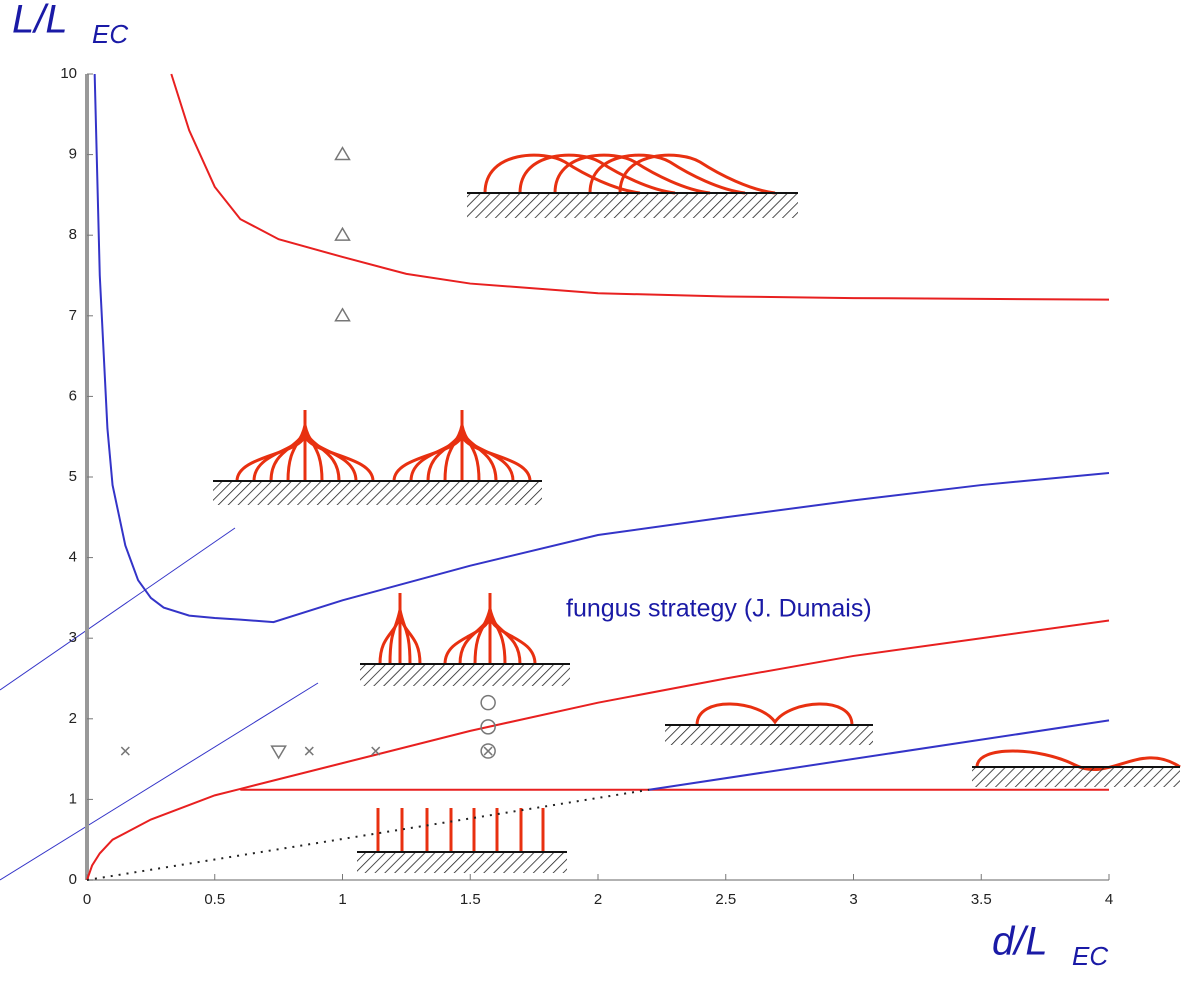 This screenshot has width=1182, height=985. Describe the element at coordinates (1020, 942) in the screenshot. I see `x-axis-label: d/L` at that location.